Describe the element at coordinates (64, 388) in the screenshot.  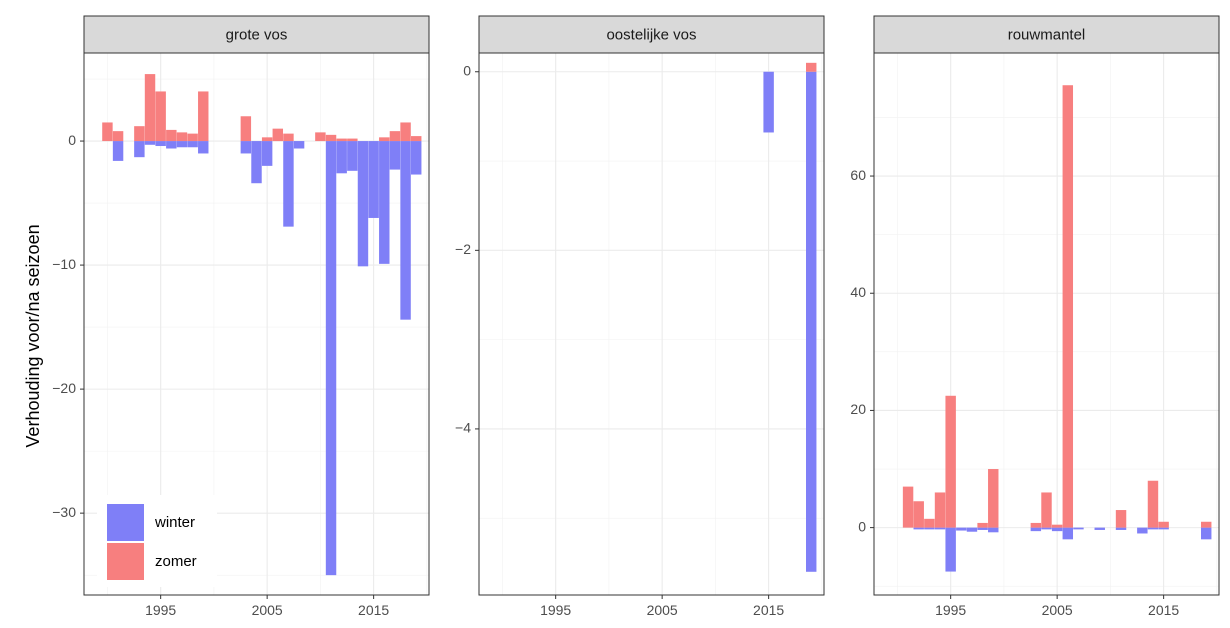
I see `y-tick-label: −20` at that location.